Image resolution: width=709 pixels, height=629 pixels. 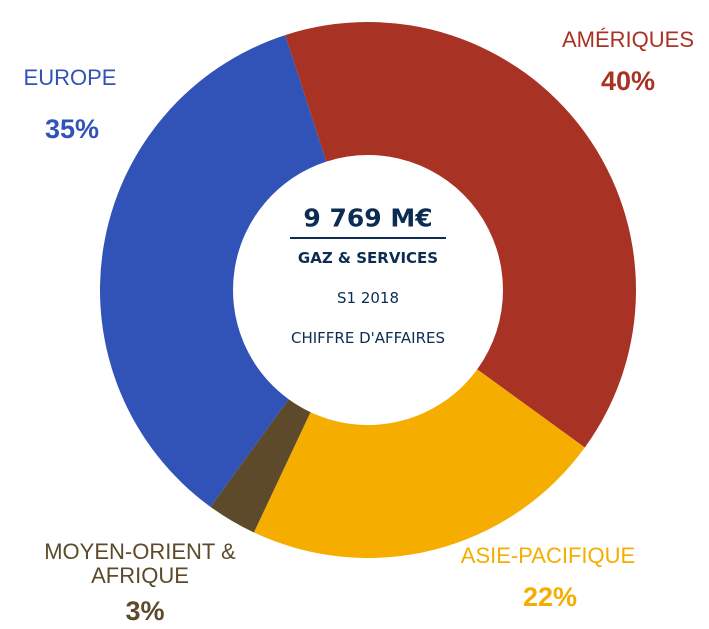 I want to click on category-label: AMÉRIQUES, so click(x=628, y=39).